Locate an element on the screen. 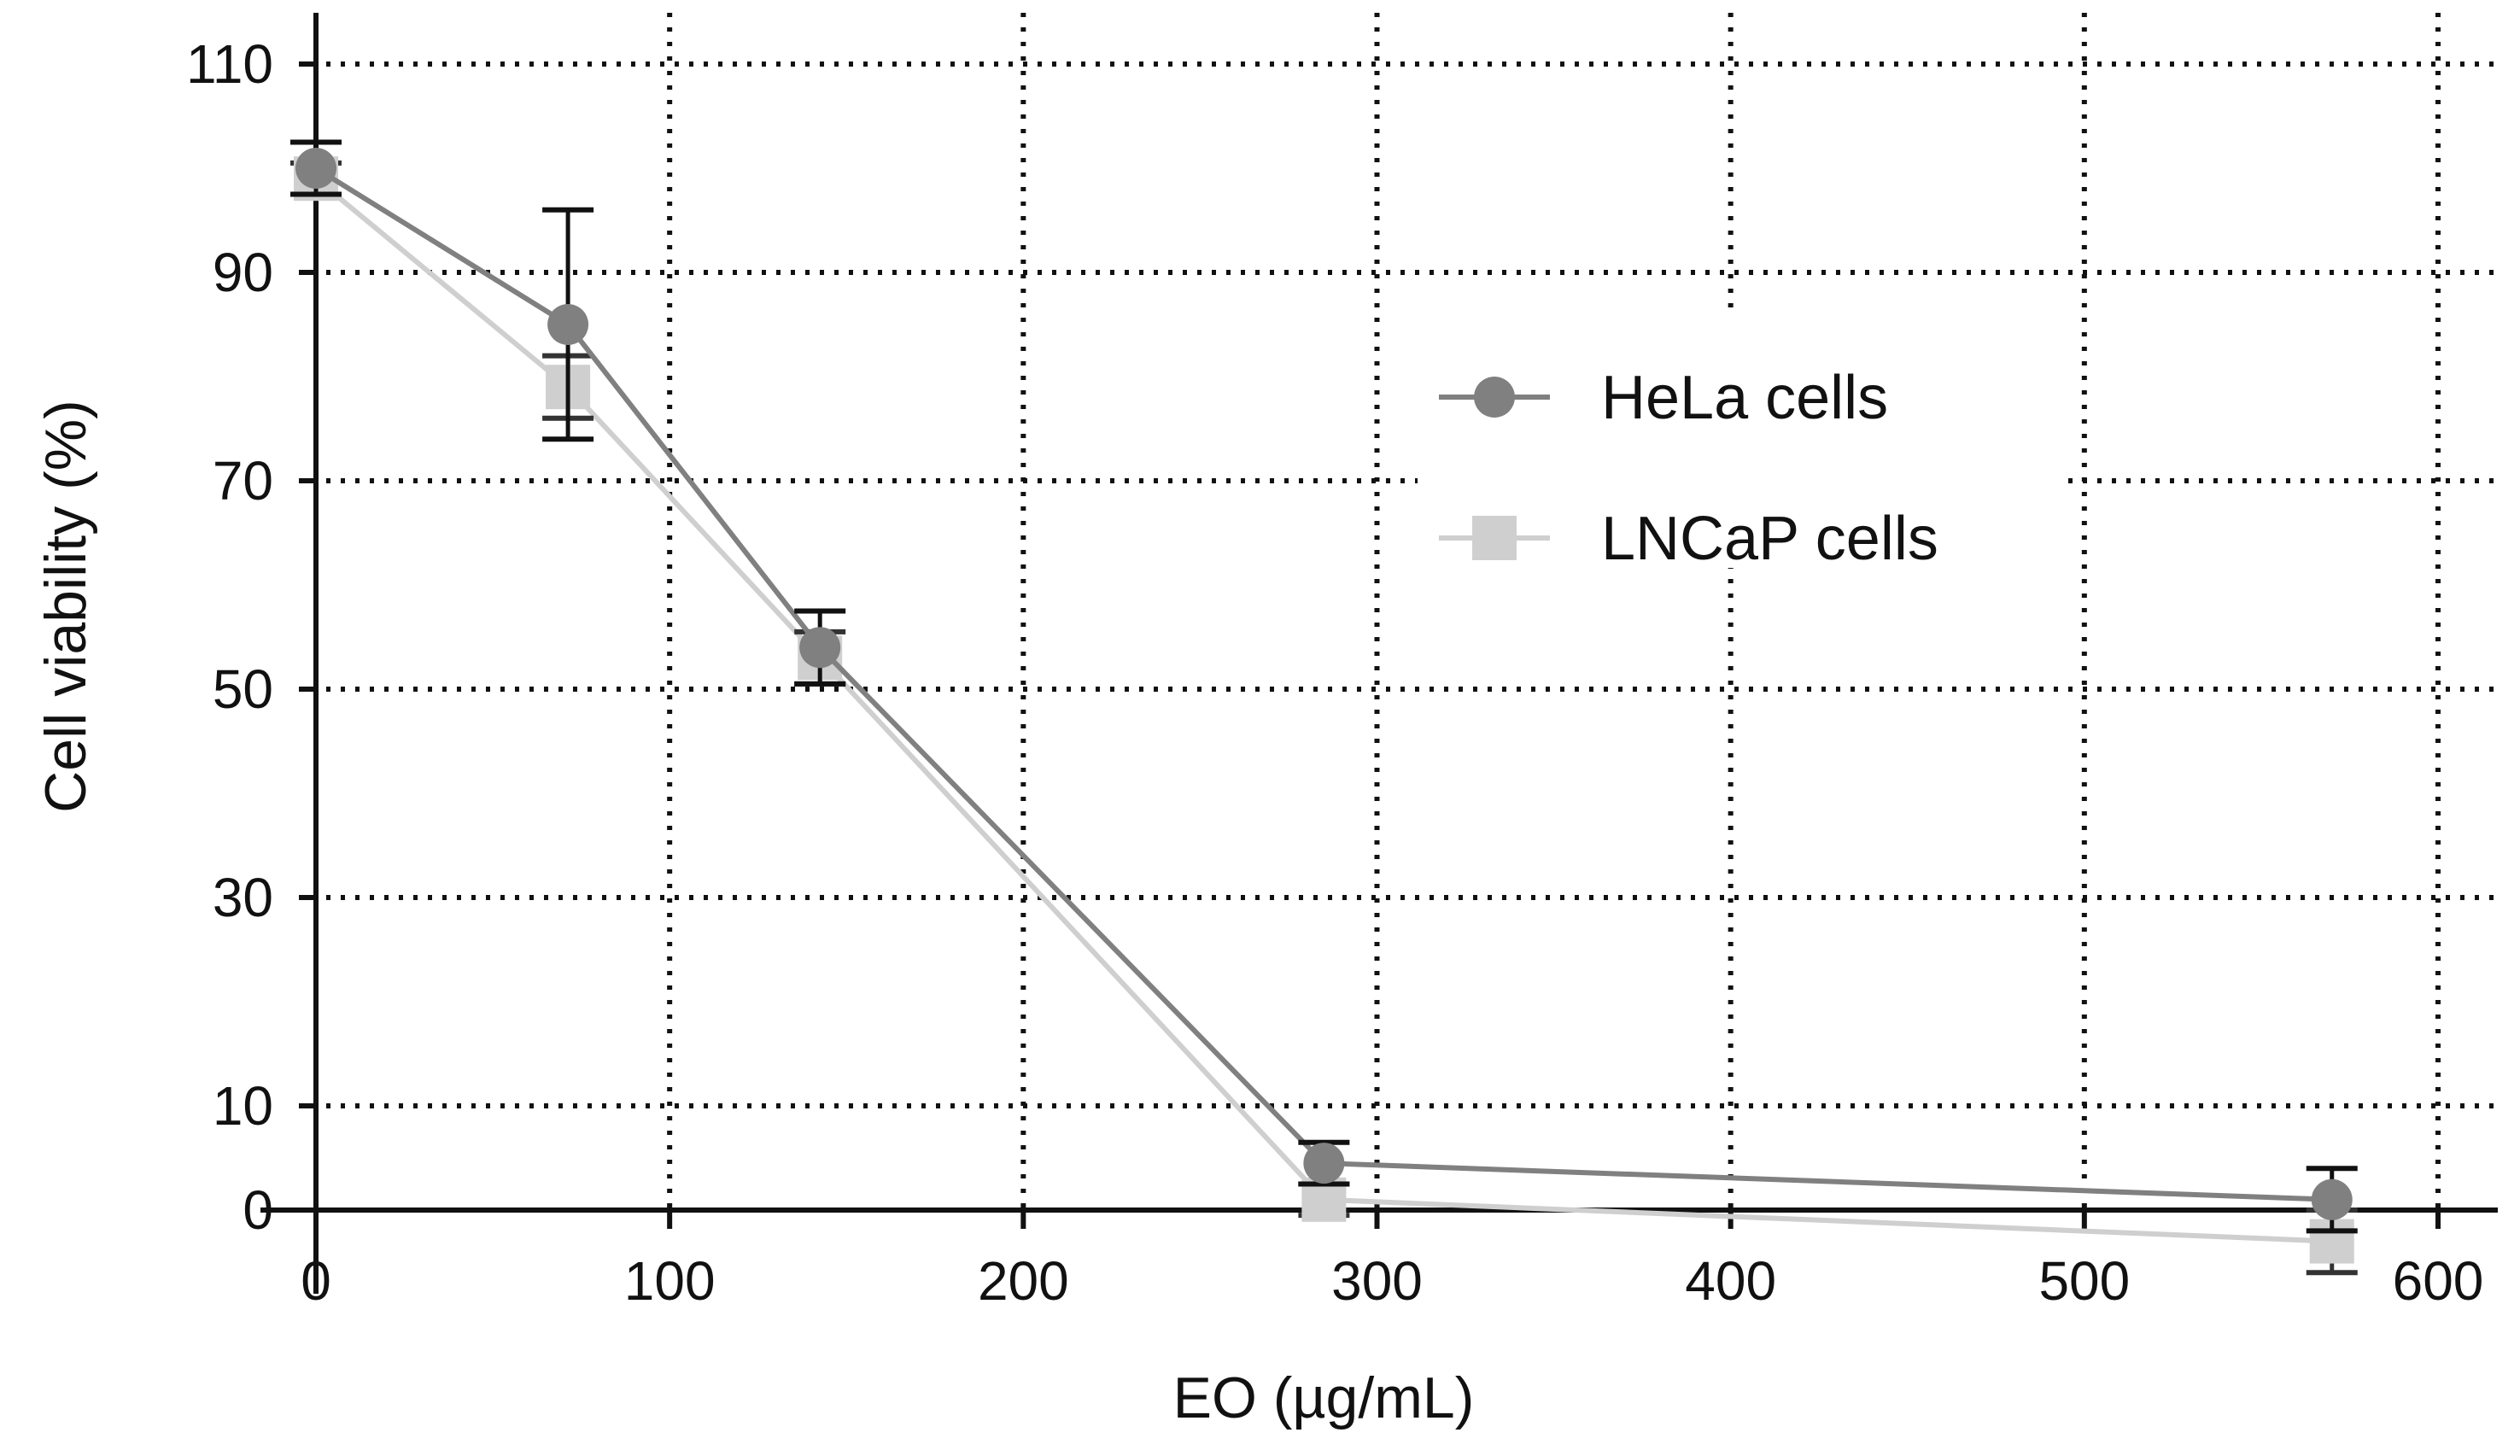 The image size is (2520, 1456). legend: HeLa cells LNCaP cells is located at coordinates (1743, 443).